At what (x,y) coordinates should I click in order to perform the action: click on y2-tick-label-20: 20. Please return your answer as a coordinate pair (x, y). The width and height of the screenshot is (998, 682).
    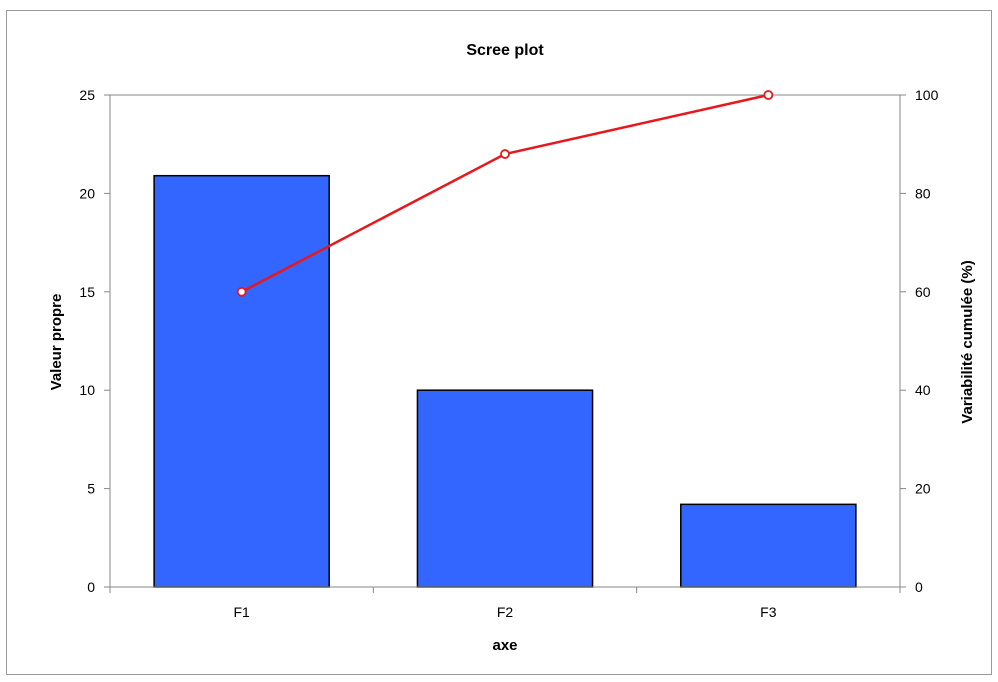
    Looking at the image, I should click on (923, 489).